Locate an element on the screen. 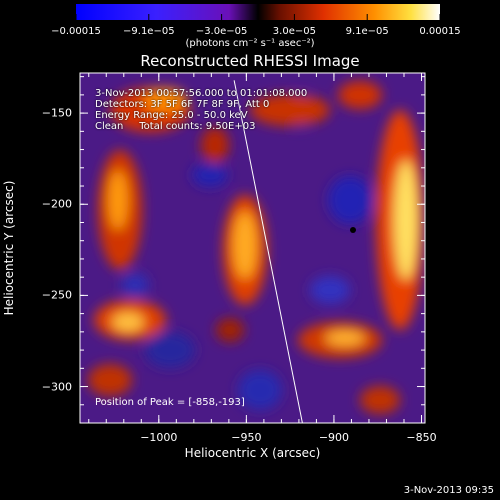 The image size is (500, 500). x-tick-label: −1000 is located at coordinates (159, 437).